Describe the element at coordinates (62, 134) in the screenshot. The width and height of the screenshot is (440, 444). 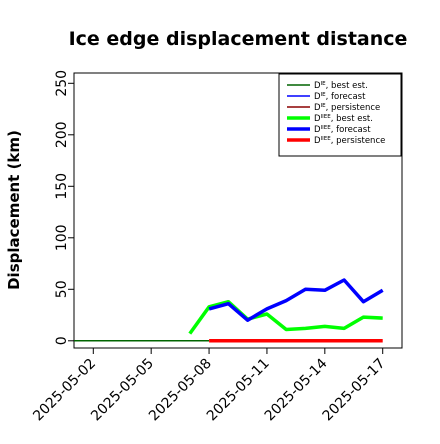
I see `y-tick-label: 200` at that location.